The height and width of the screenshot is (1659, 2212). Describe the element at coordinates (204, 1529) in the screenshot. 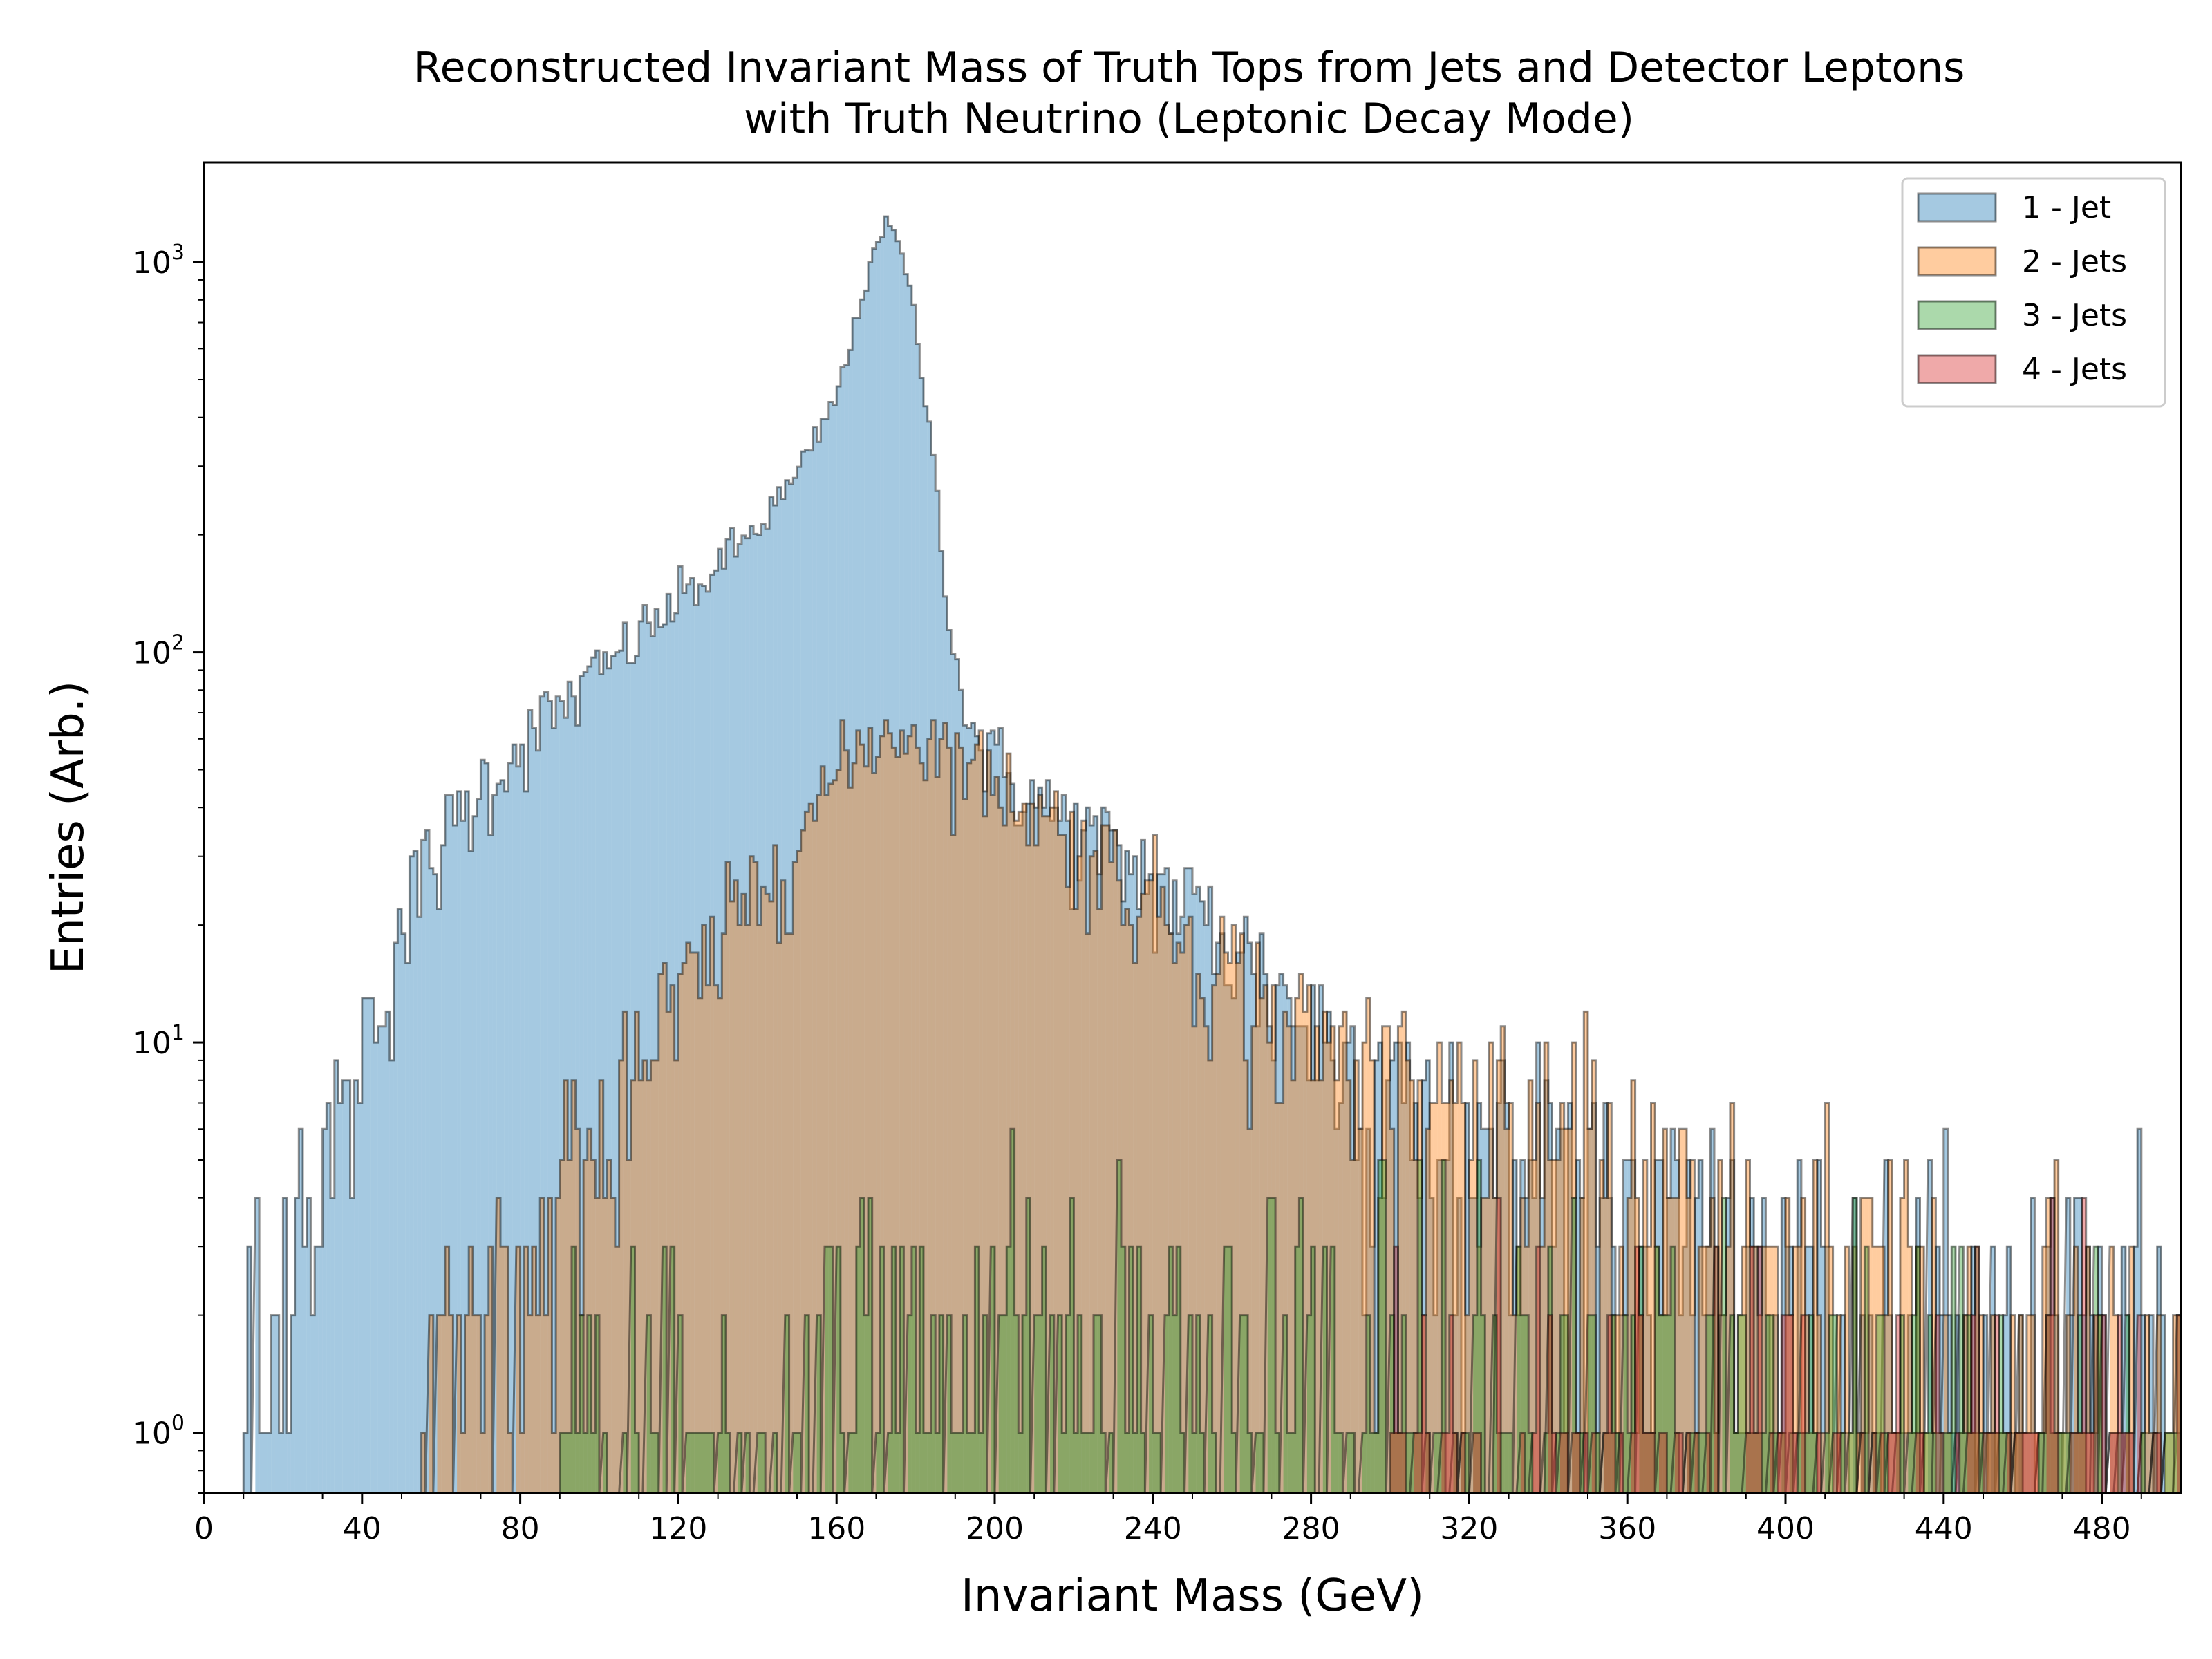

I see `x-tick-label: 0` at that location.